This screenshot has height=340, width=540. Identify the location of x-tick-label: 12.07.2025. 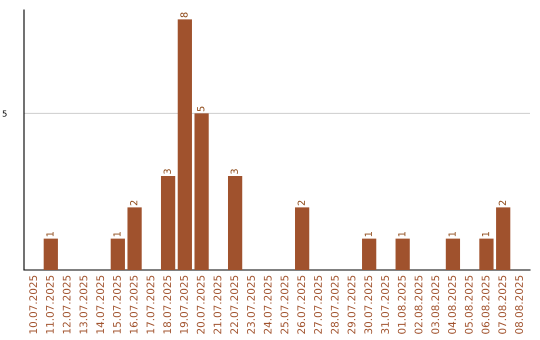
(66, 305).